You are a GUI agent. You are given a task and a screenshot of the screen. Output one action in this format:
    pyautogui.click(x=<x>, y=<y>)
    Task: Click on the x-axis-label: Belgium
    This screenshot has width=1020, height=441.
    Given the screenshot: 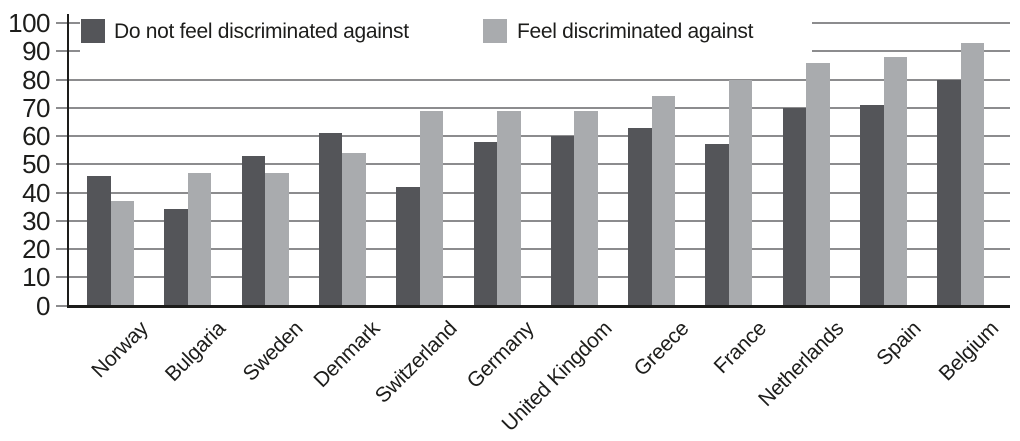 What is the action you would take?
    pyautogui.click(x=968, y=351)
    